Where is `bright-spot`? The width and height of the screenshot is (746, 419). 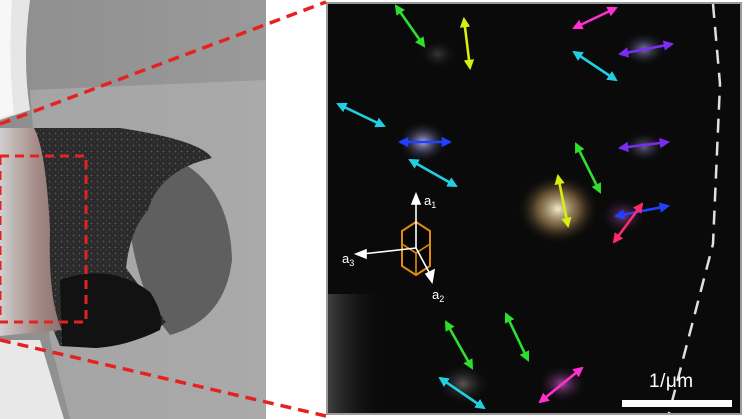 bright-spot is located at coordinates (558, 209).